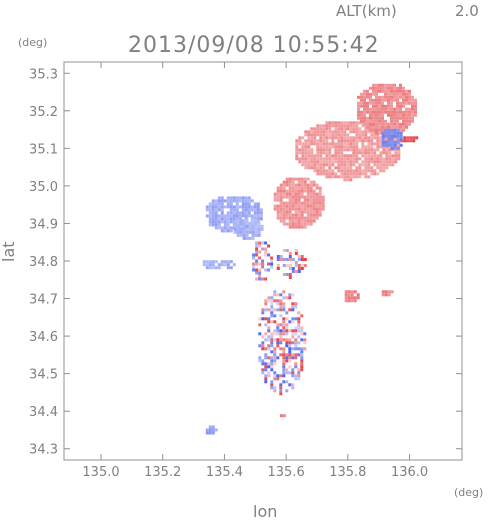 The height and width of the screenshot is (521, 491). What do you see at coordinates (224, 472) in the screenshot?
I see `x-tick-label: 135.4` at bounding box center [224, 472].